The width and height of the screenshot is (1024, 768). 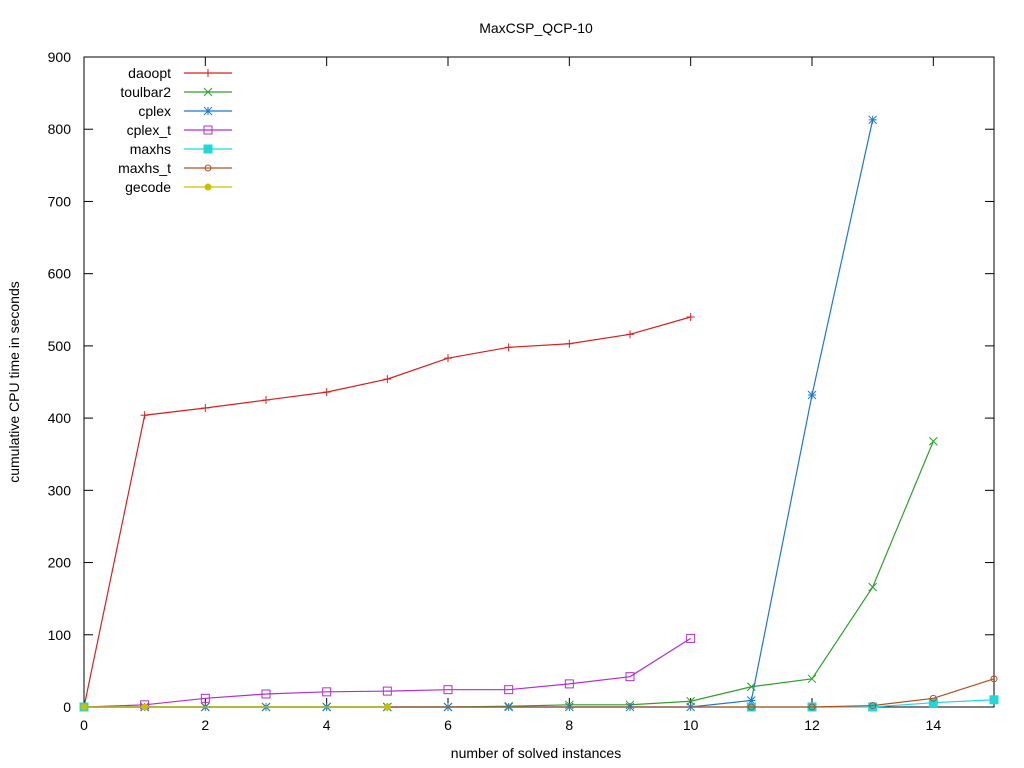 What do you see at coordinates (235, 707) in the screenshot?
I see `series-gecode` at bounding box center [235, 707].